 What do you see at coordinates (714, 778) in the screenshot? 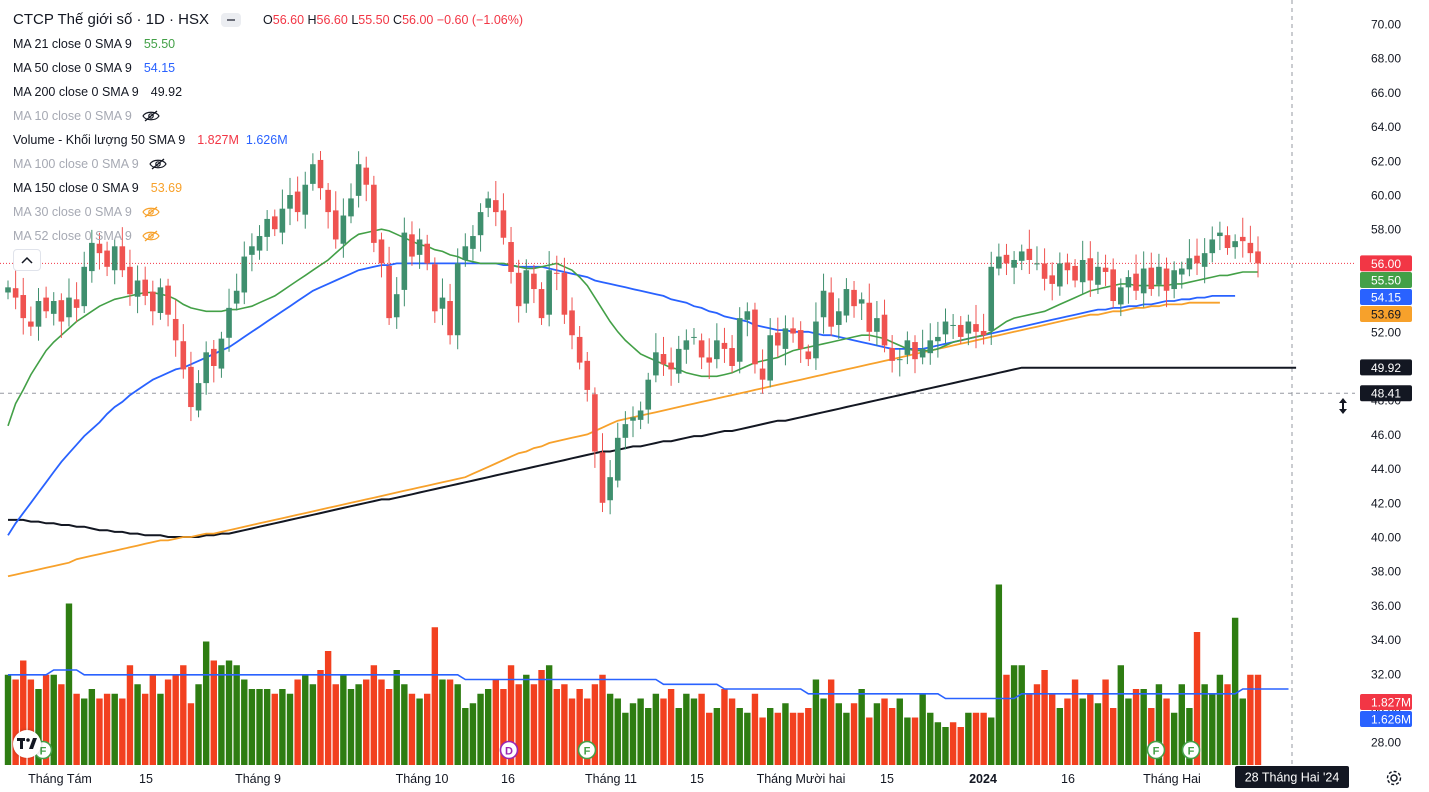
I see `time-axis` at bounding box center [714, 778].